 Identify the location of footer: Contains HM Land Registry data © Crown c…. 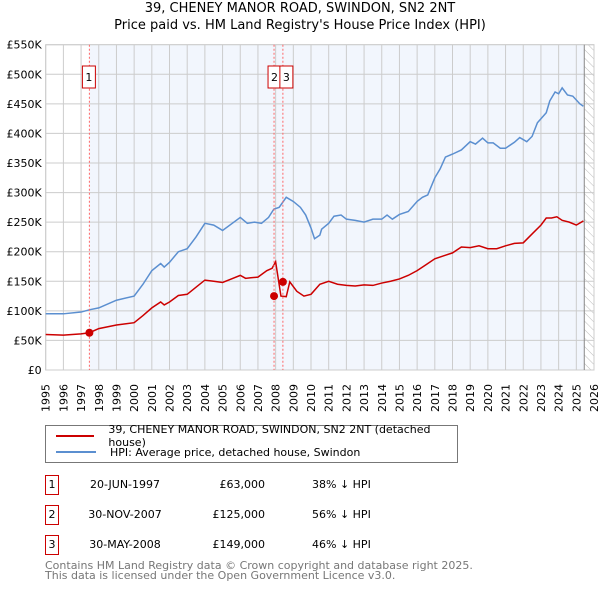
(259, 570).